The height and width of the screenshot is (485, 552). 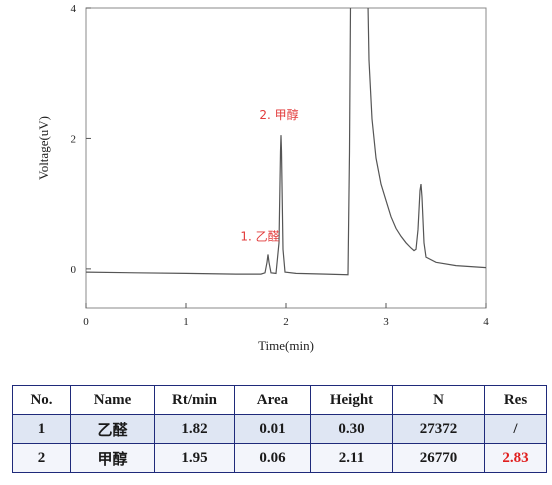 I want to click on cell-no: 1, so click(x=41, y=429).